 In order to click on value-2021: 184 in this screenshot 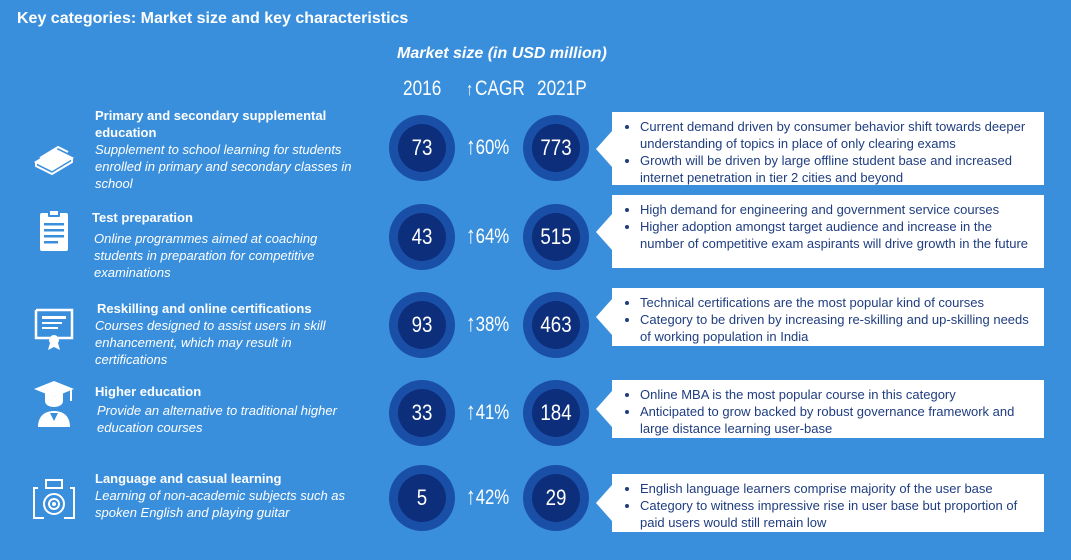, I will do `click(556, 412)`.